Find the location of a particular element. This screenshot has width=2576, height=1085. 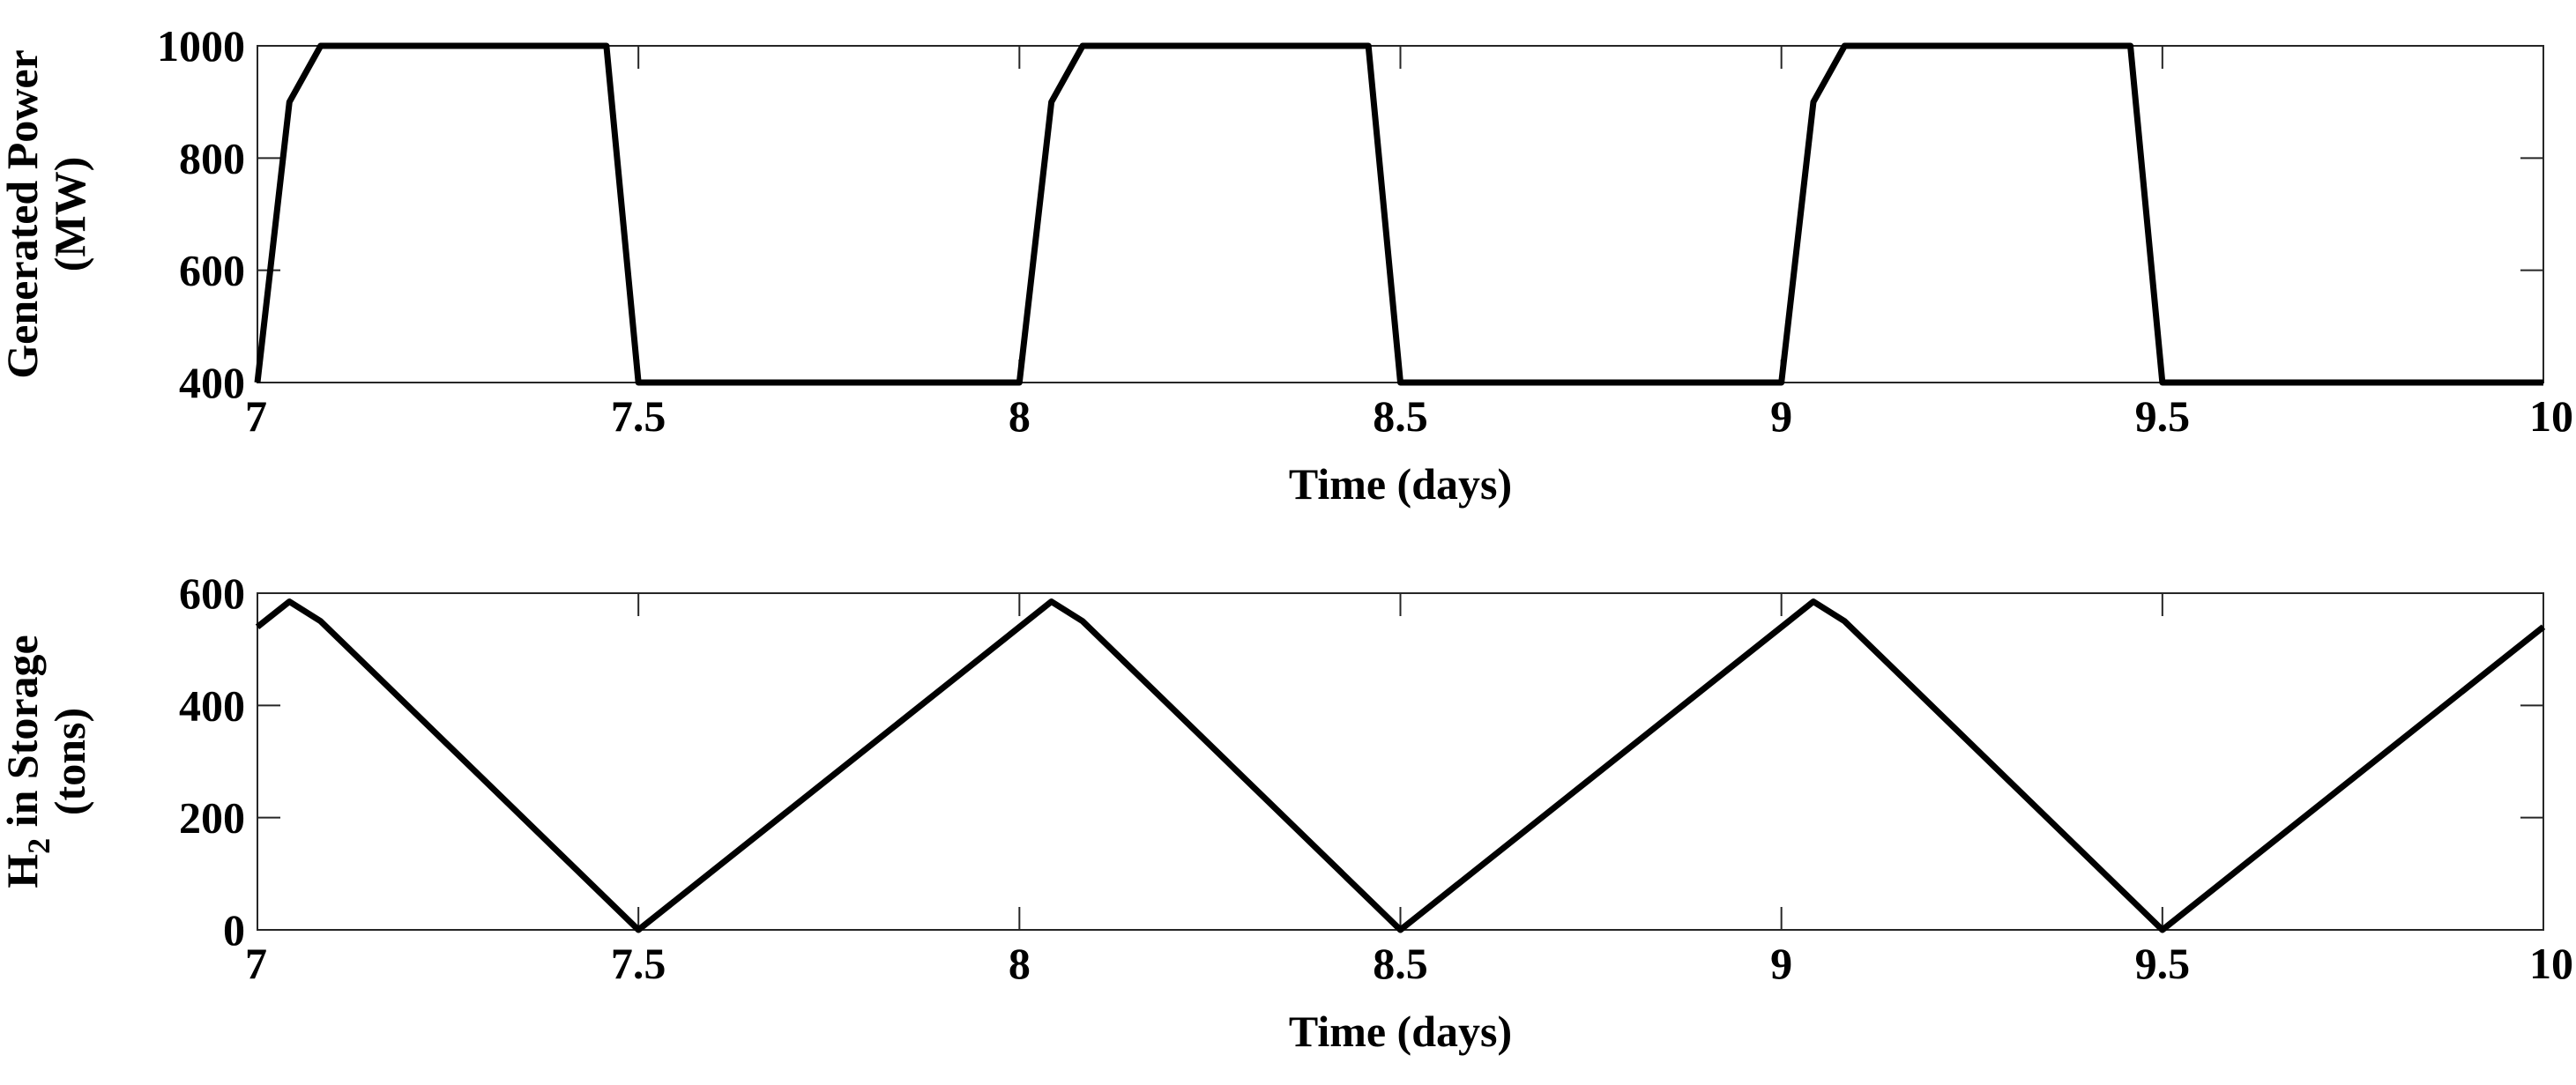

y-tick-label: 1000 is located at coordinates (201, 46).